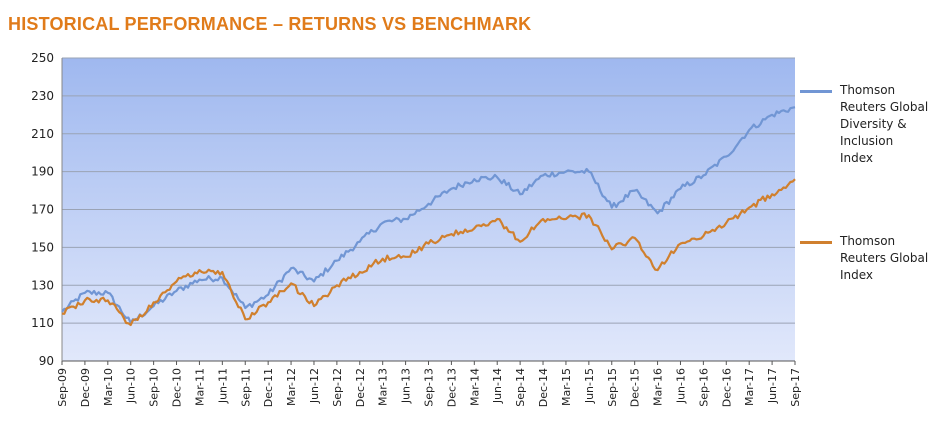  What do you see at coordinates (566, 387) in the screenshot?
I see `x-tick-label: Mar-15` at bounding box center [566, 387].